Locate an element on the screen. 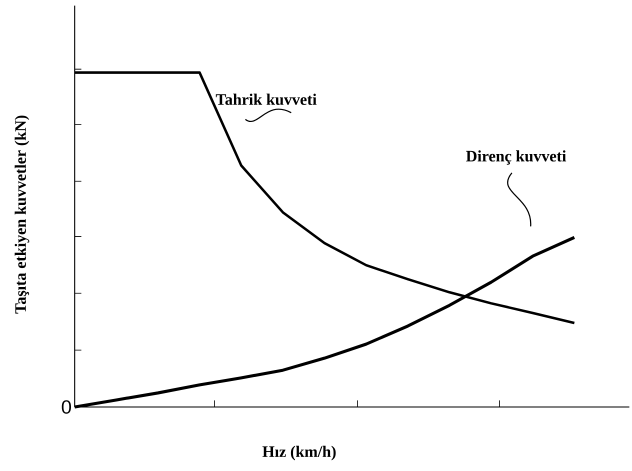  x-axis-title: Hız (km/h) is located at coordinates (299, 453).